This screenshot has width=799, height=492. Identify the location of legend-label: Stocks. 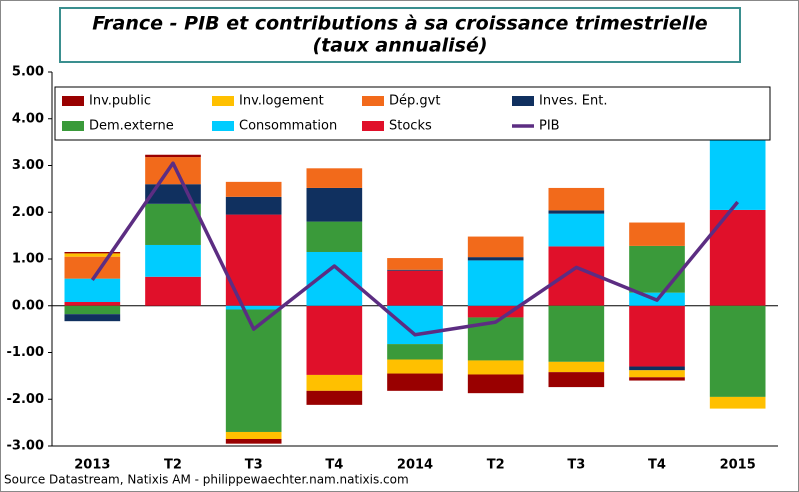
(410, 126).